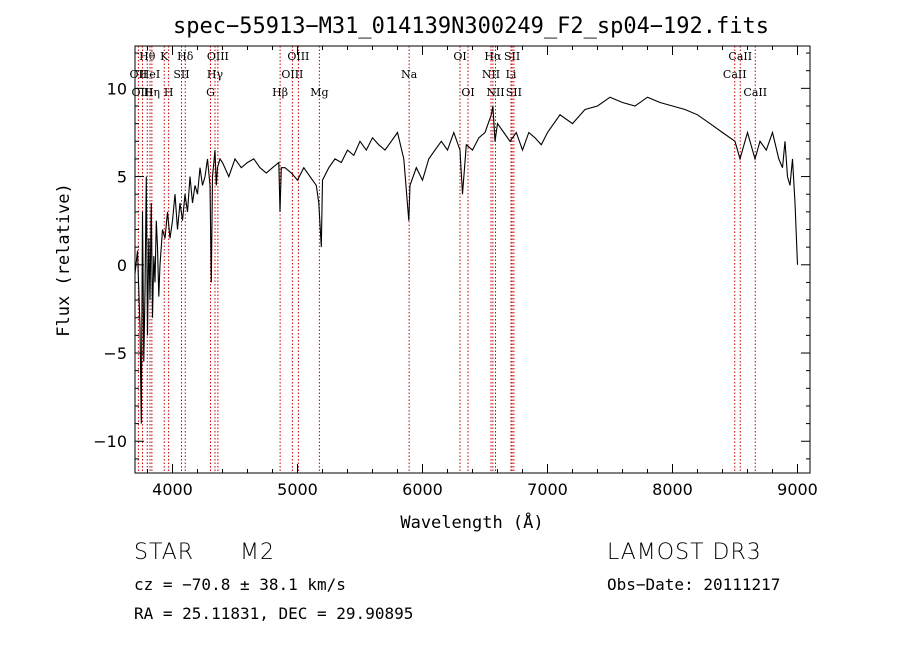  I want to click on x-tick-label-4: 8000, so click(672, 489).